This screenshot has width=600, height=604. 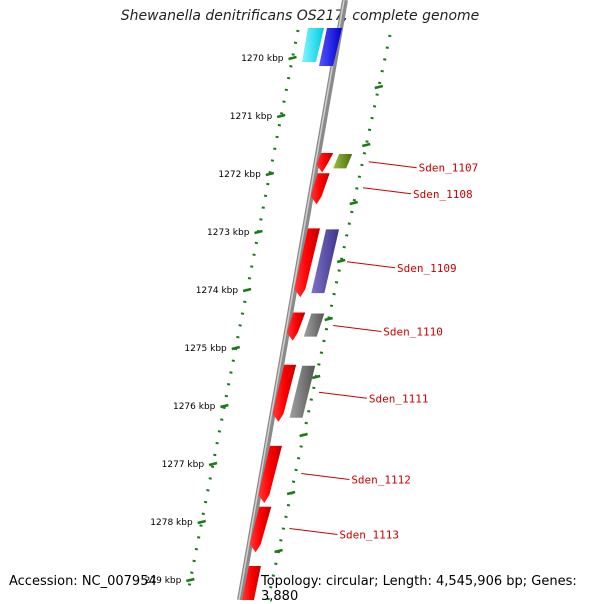 I want to click on ruler-label: 1276 kbp, so click(x=194, y=407).